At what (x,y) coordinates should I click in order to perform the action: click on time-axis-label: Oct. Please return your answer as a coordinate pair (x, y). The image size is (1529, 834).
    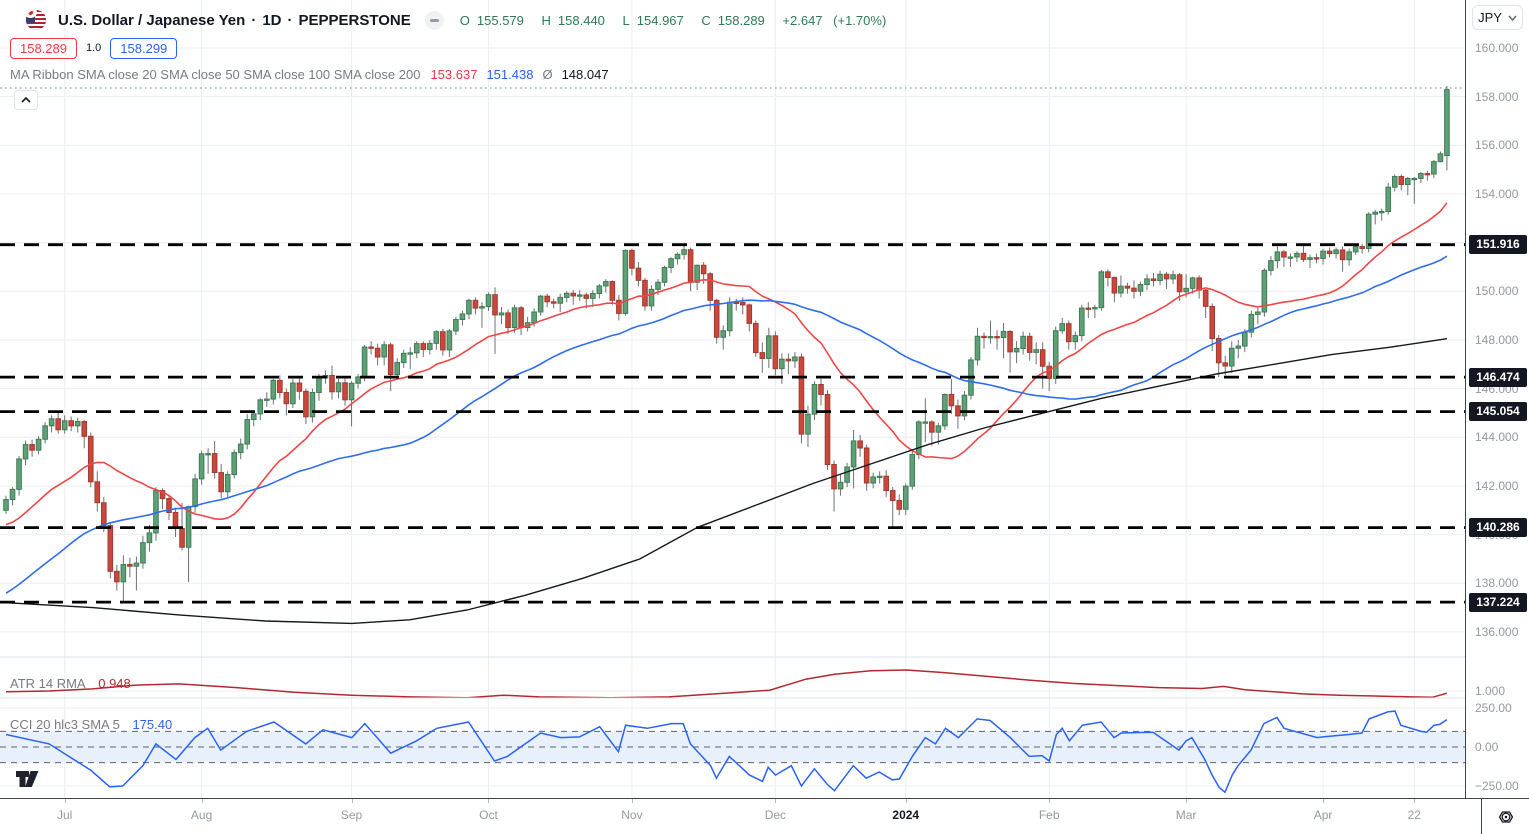
    Looking at the image, I should click on (488, 815).